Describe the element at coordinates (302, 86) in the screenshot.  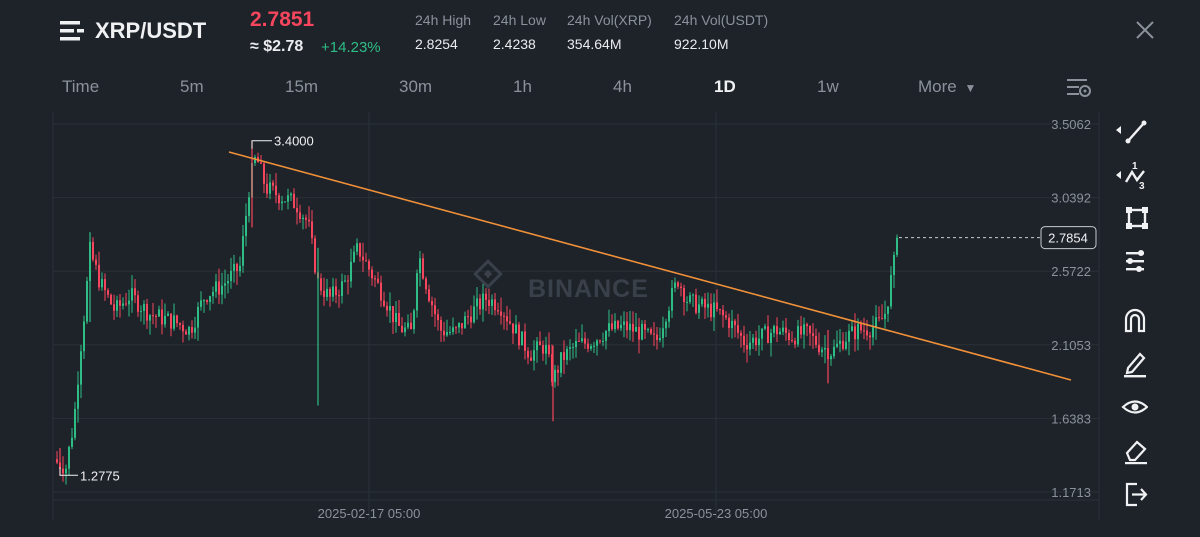
I see `tab-15m: 15m` at that location.